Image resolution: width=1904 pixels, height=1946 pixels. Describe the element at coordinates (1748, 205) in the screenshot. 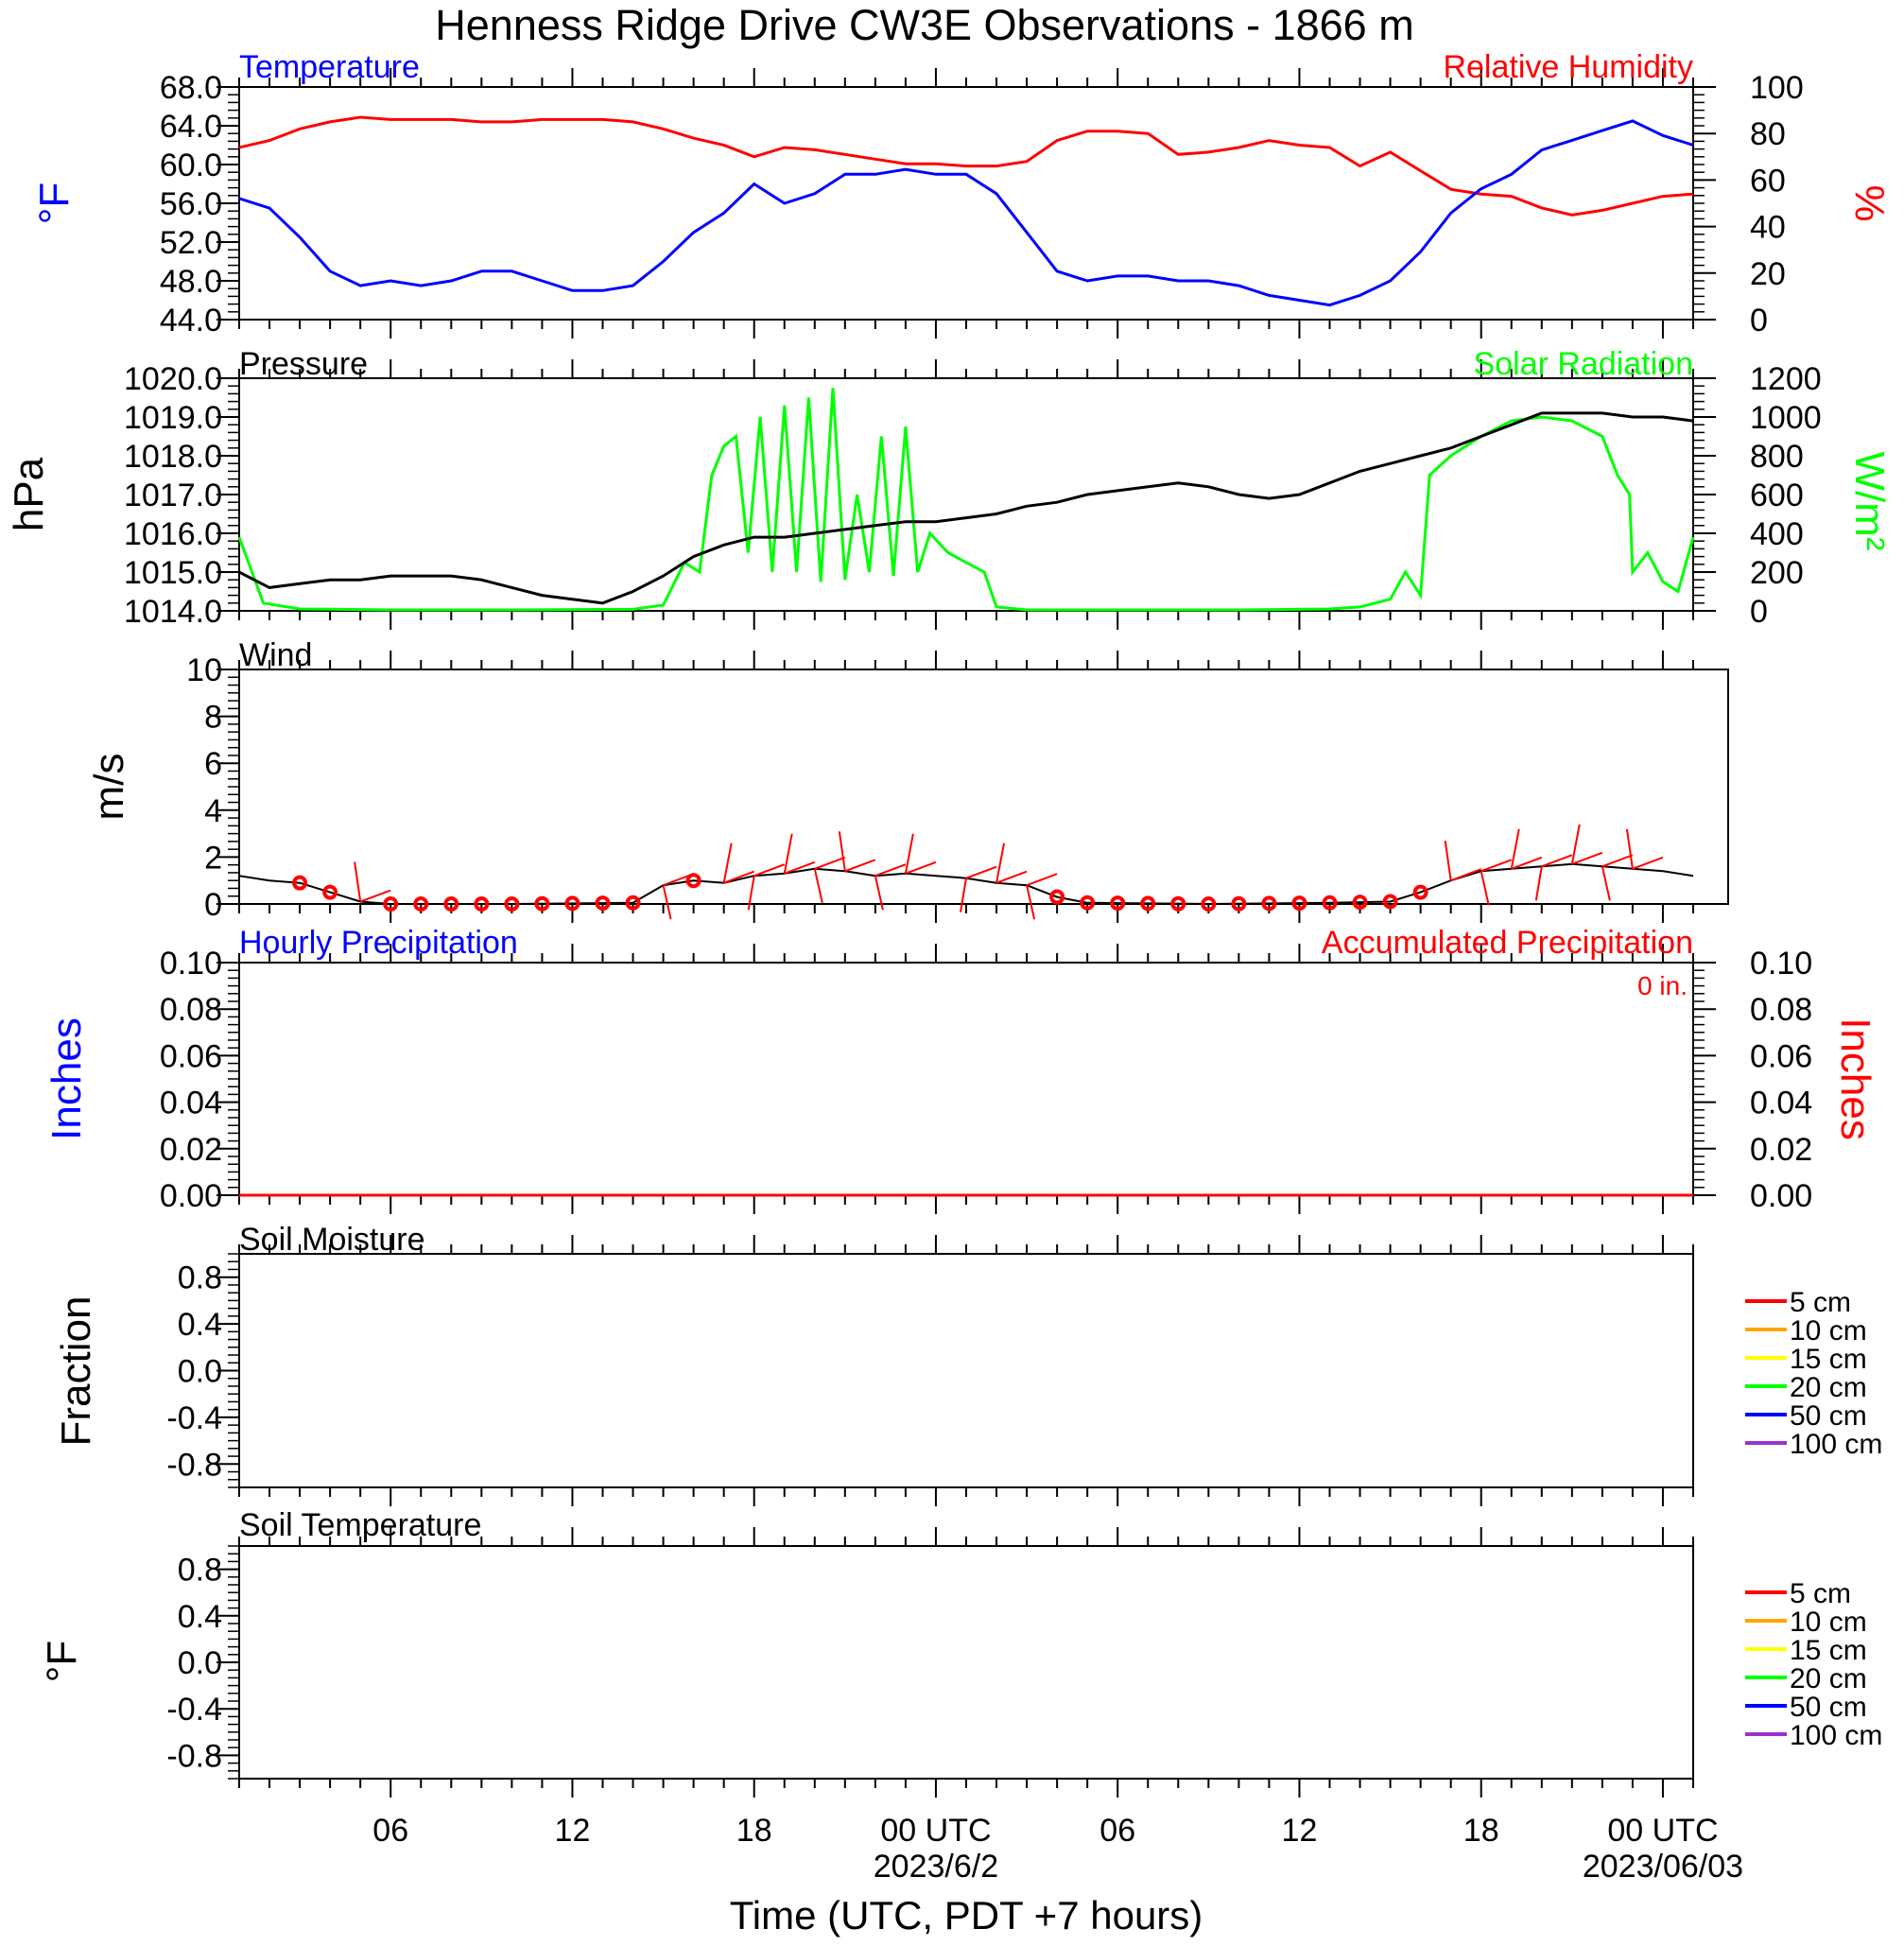

I see `humidity-tick-labels: 100 80 60 40 20 0` at that location.